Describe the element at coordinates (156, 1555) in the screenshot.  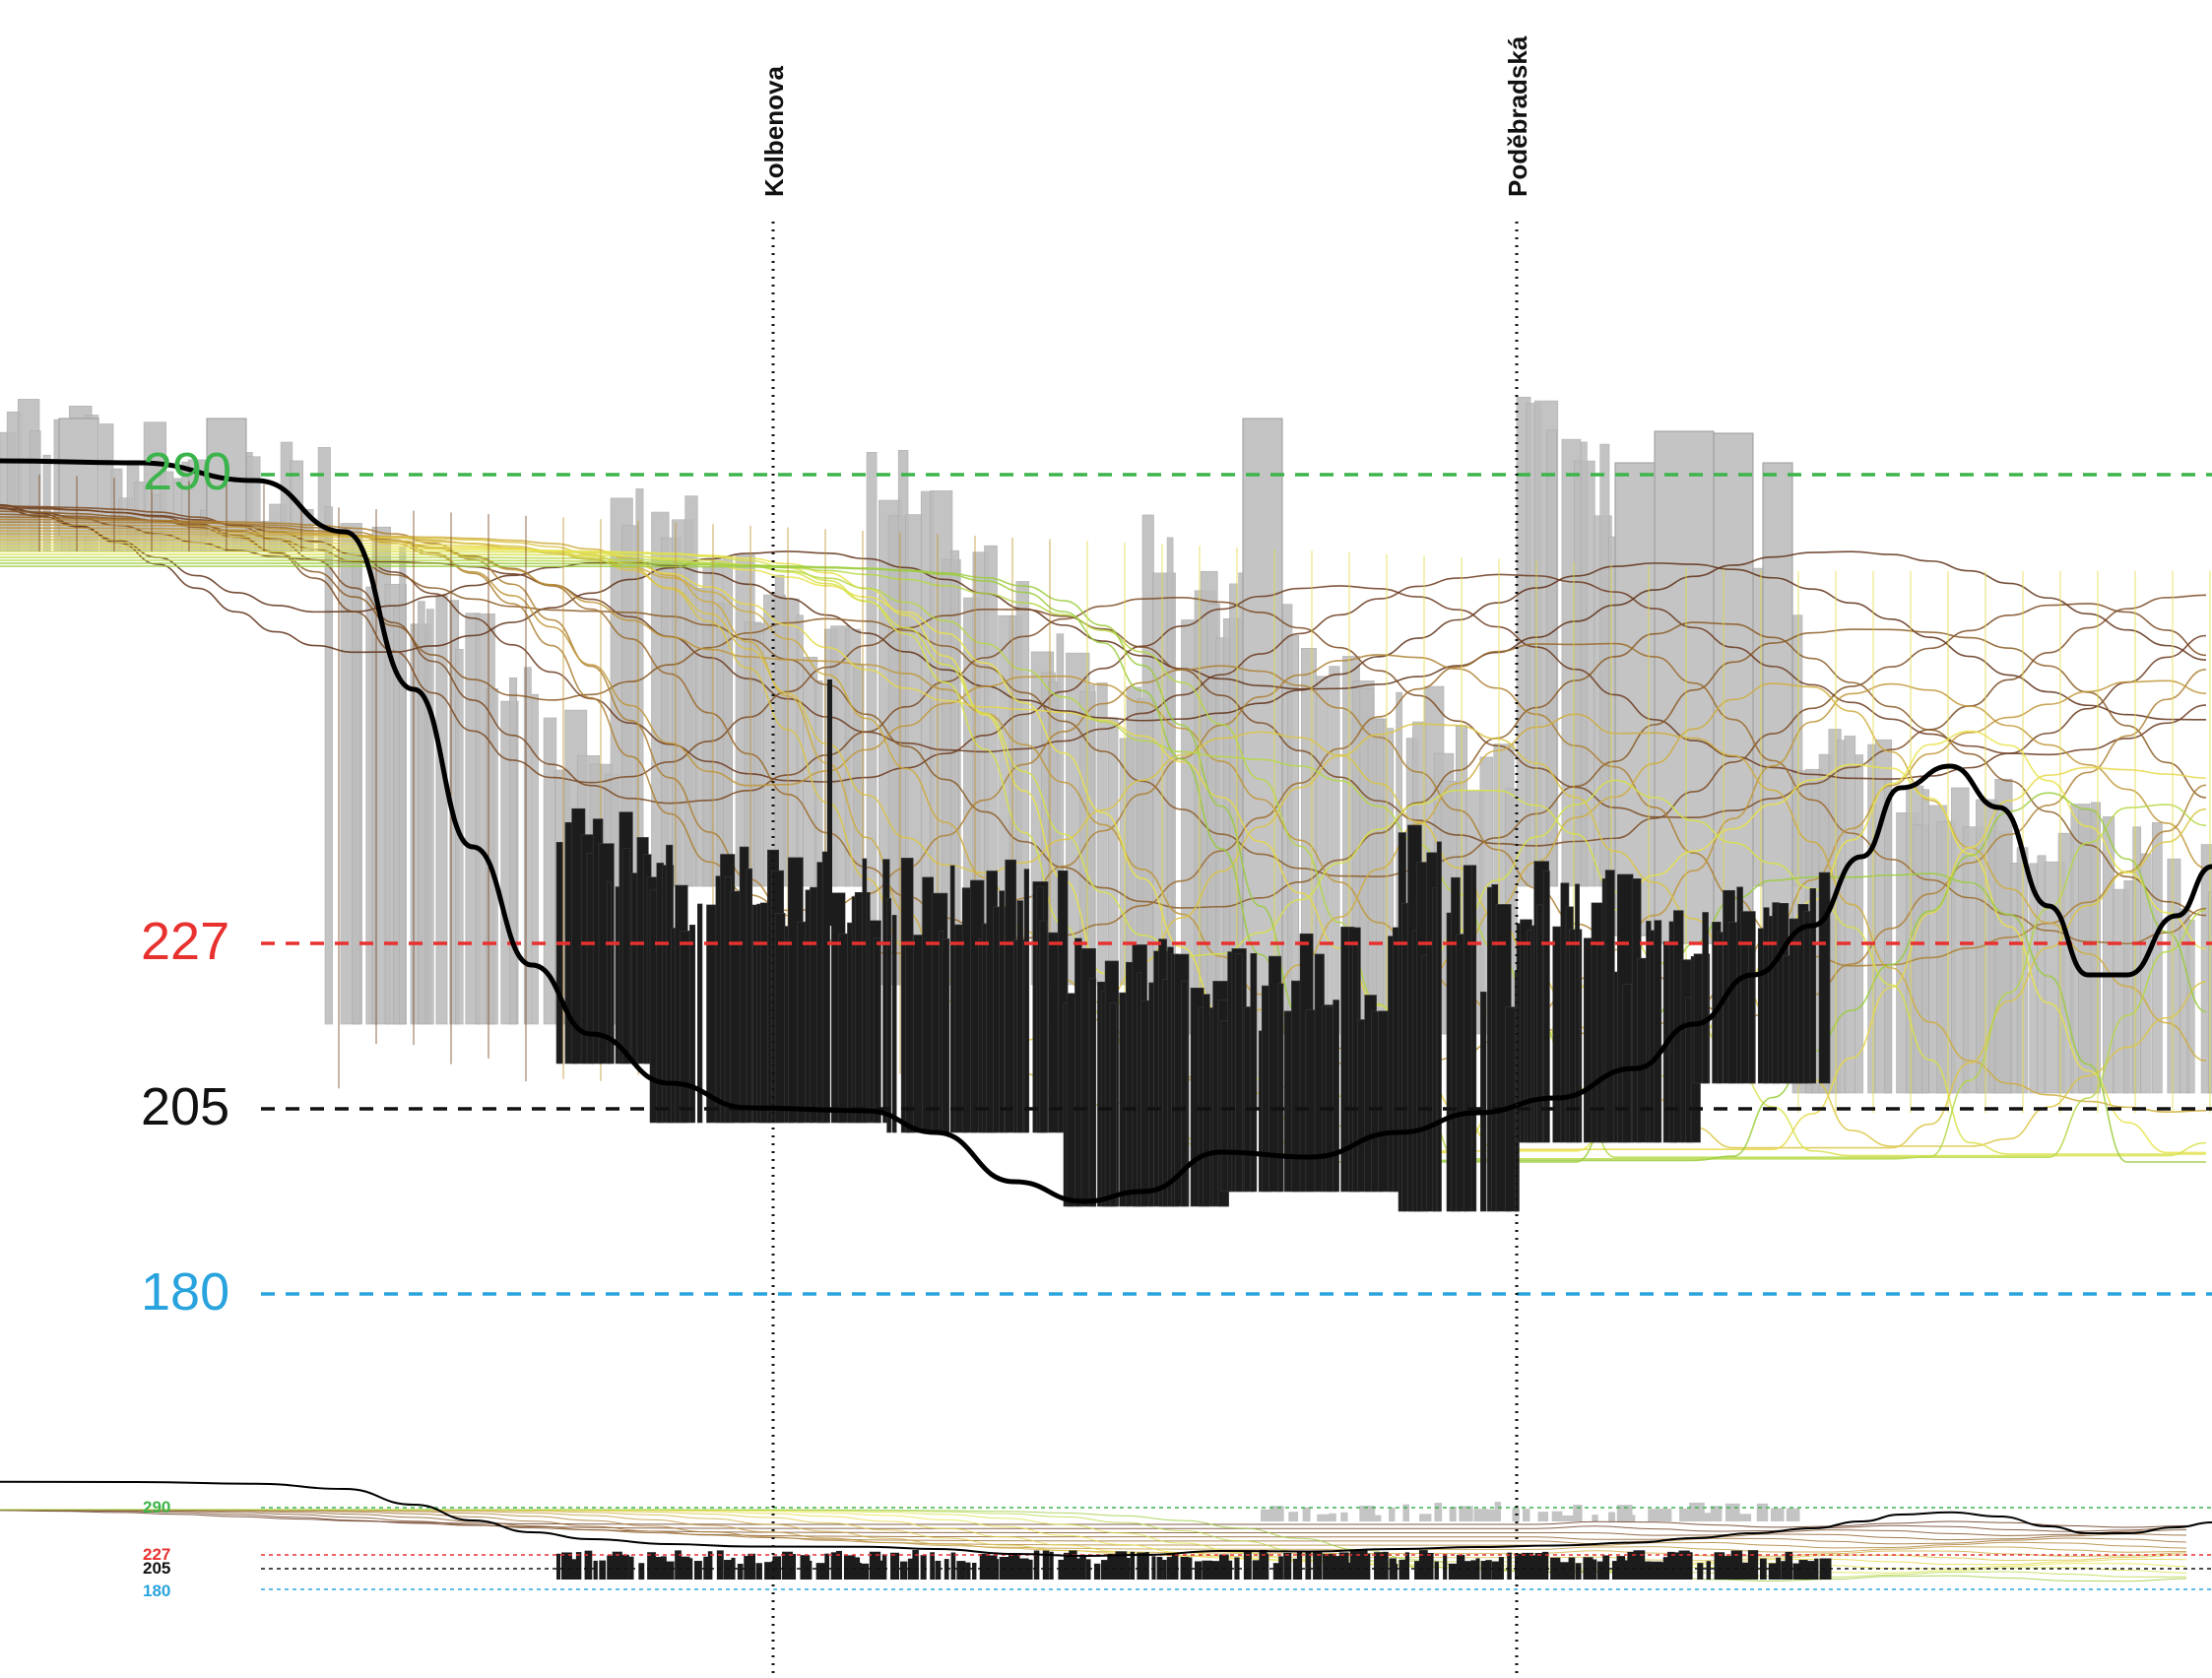
I see `mini-level-label-227: 227` at that location.